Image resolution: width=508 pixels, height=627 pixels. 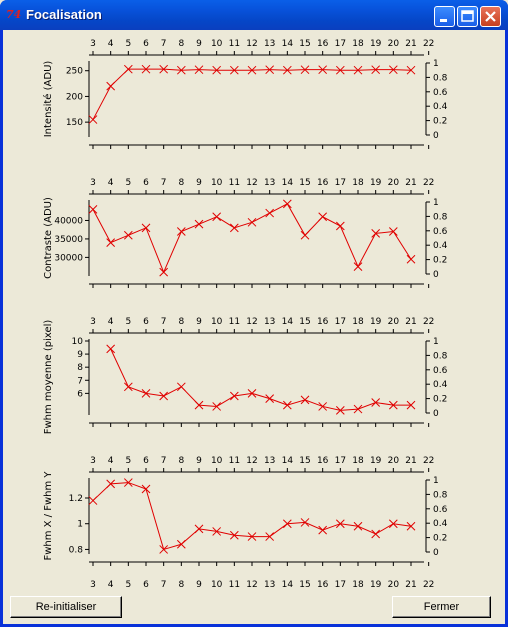 I want to click on left-tick-label: 250, so click(x=74, y=72).